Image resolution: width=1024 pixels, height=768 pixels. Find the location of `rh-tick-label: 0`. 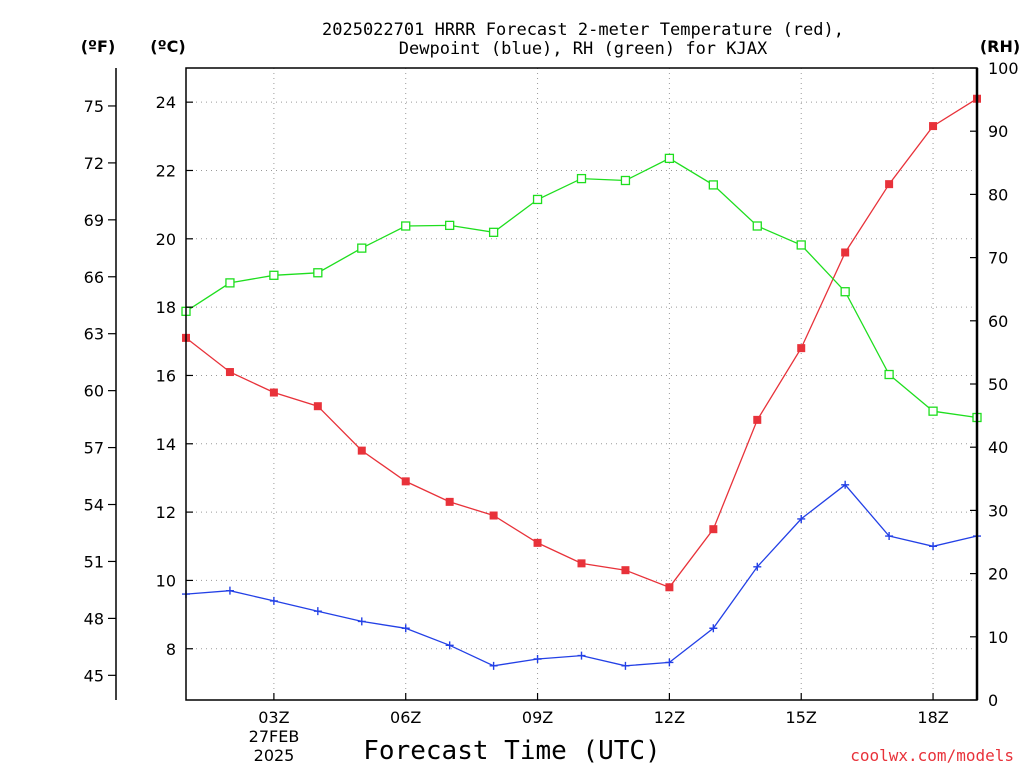

rh-tick-label: 0 is located at coordinates (993, 700).